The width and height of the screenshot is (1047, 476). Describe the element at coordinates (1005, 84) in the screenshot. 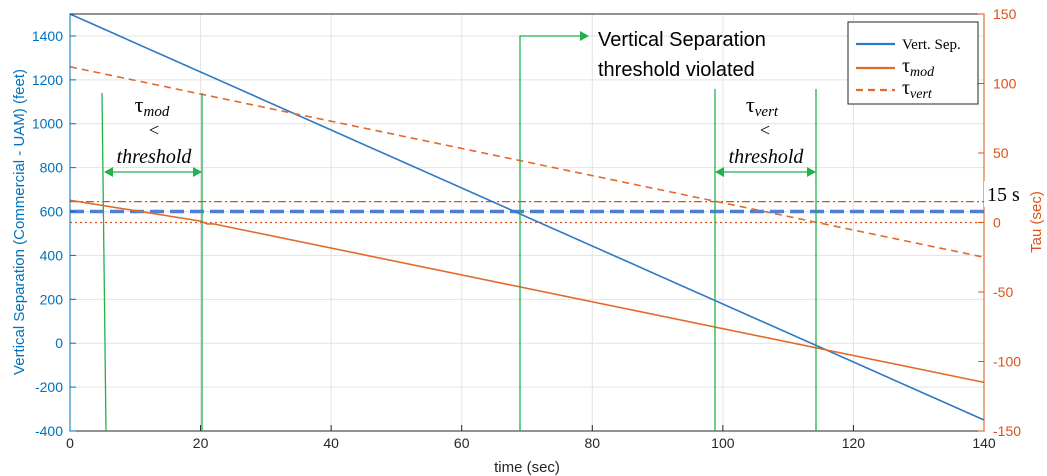

I see `y-right-tick-label: 100` at that location.